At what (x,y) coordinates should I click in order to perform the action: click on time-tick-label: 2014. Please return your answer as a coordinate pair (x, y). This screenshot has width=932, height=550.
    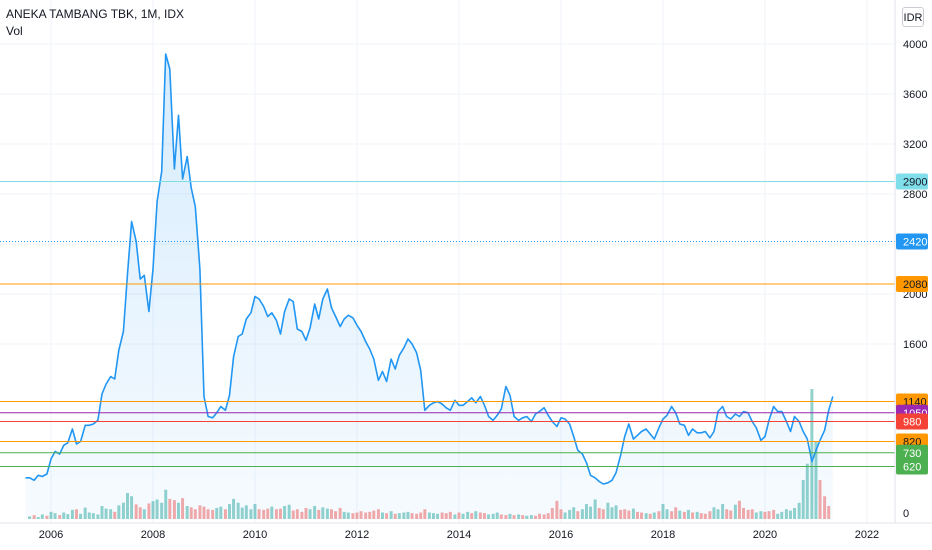
    Looking at the image, I should click on (459, 535).